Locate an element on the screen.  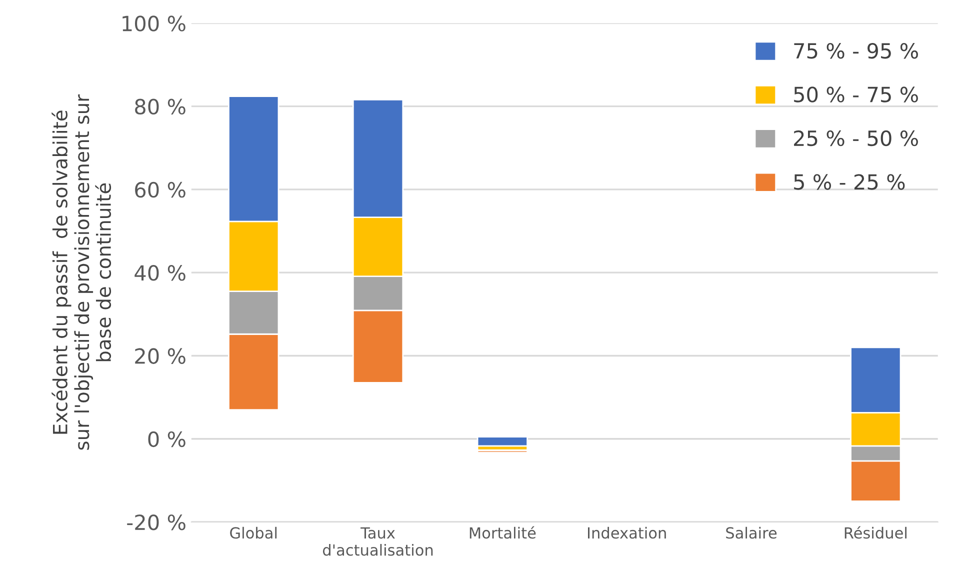
legend-label: 75 % - 95 % is located at coordinates (856, 50).